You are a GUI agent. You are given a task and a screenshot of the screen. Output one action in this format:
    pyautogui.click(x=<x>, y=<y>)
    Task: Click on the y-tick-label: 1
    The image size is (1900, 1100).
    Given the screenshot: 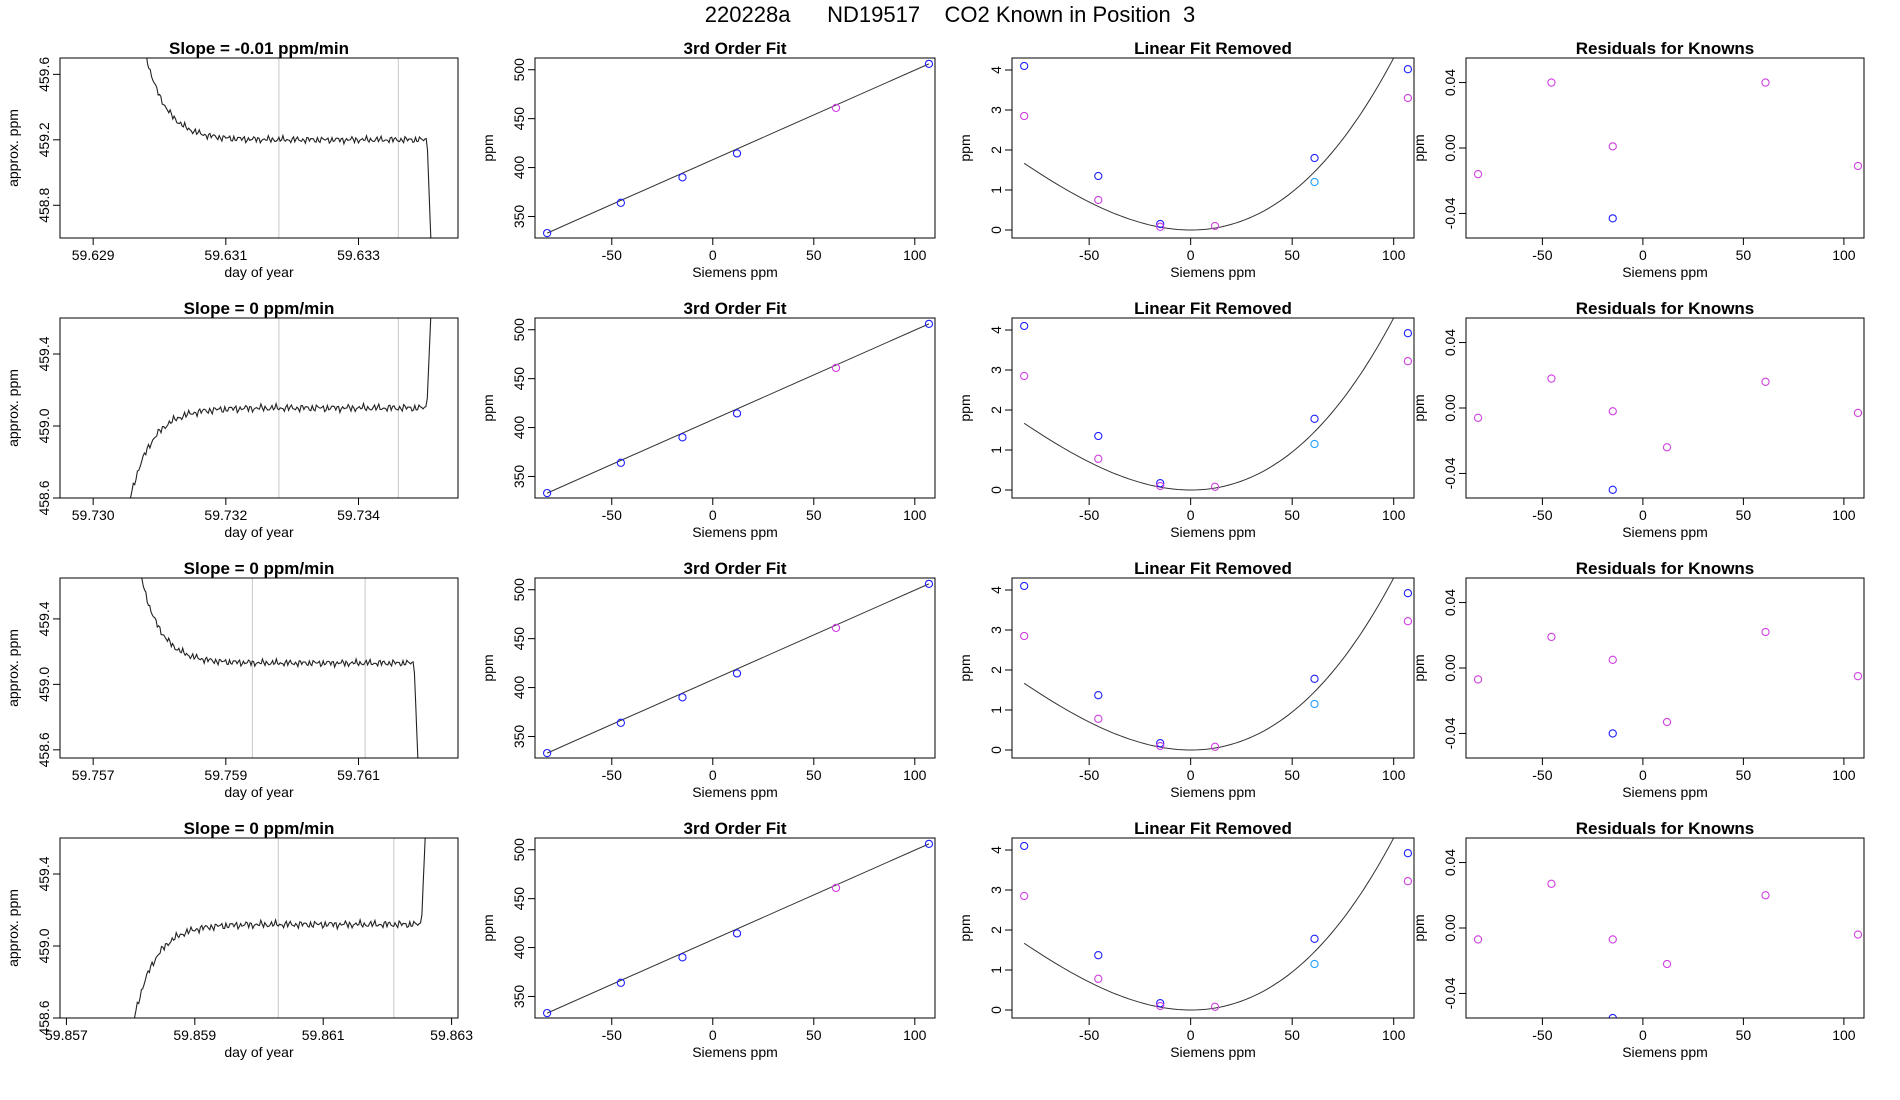 What is the action you would take?
    pyautogui.click(x=996, y=970)
    